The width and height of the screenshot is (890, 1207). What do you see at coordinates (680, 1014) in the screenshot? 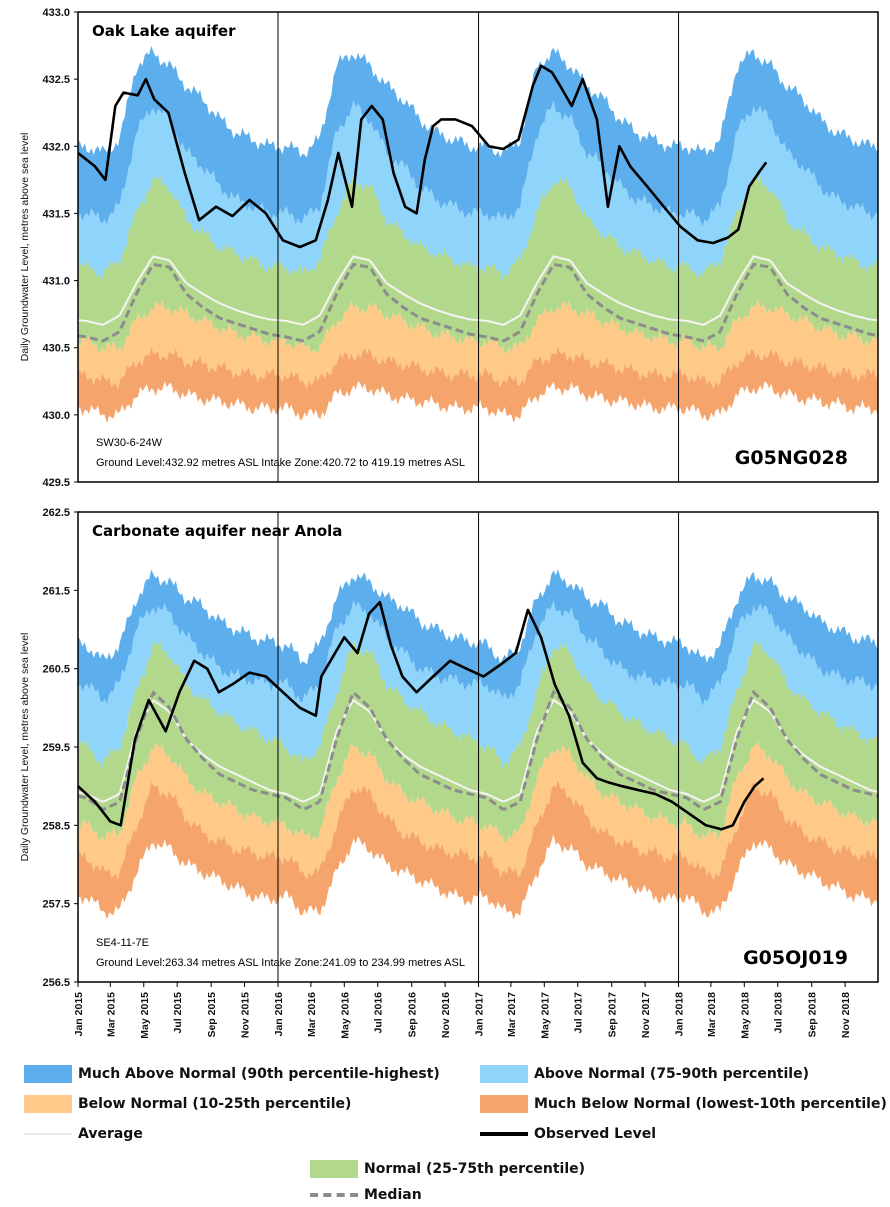
I see `x-tick-label: Jan 2018` at bounding box center [680, 1014].